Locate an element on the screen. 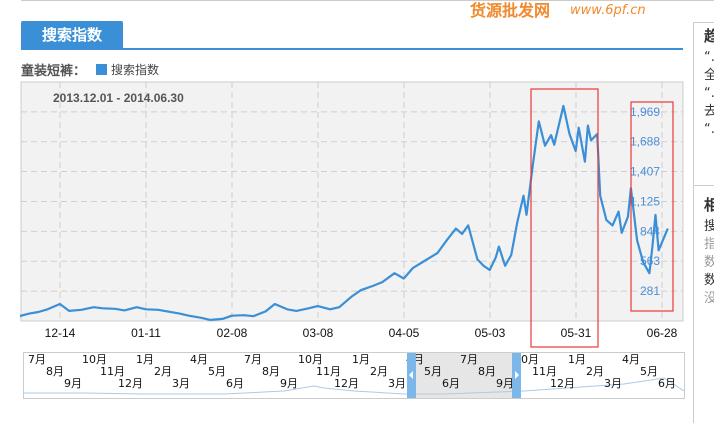  watermark-logo: 货源批发网 is located at coordinates (510, 10).